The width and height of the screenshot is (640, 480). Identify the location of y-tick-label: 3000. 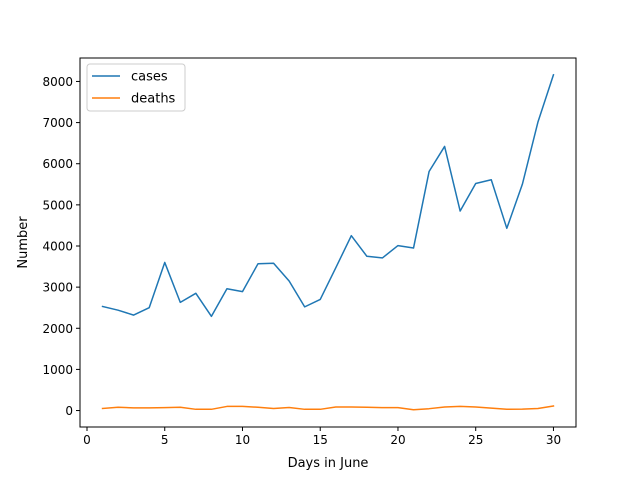
(57, 288).